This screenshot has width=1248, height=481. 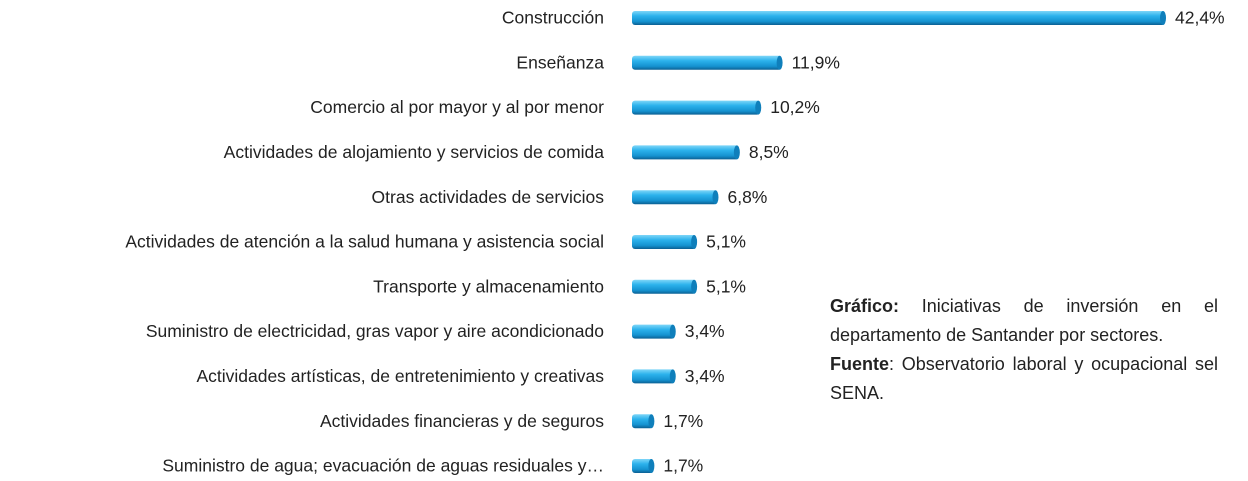 I want to click on value-label: 42,4%, so click(x=1200, y=18).